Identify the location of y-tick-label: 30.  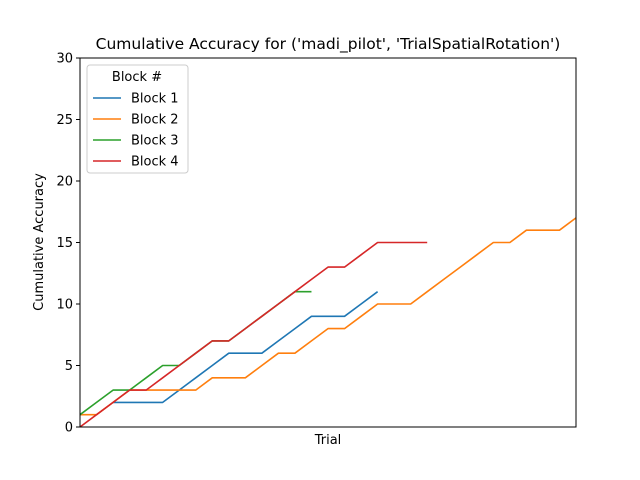
(64, 59).